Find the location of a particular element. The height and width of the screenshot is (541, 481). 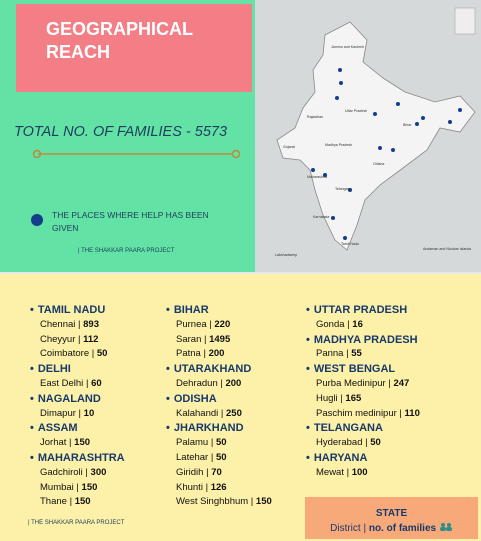

map-label: Telangana is located at coordinates (343, 189).